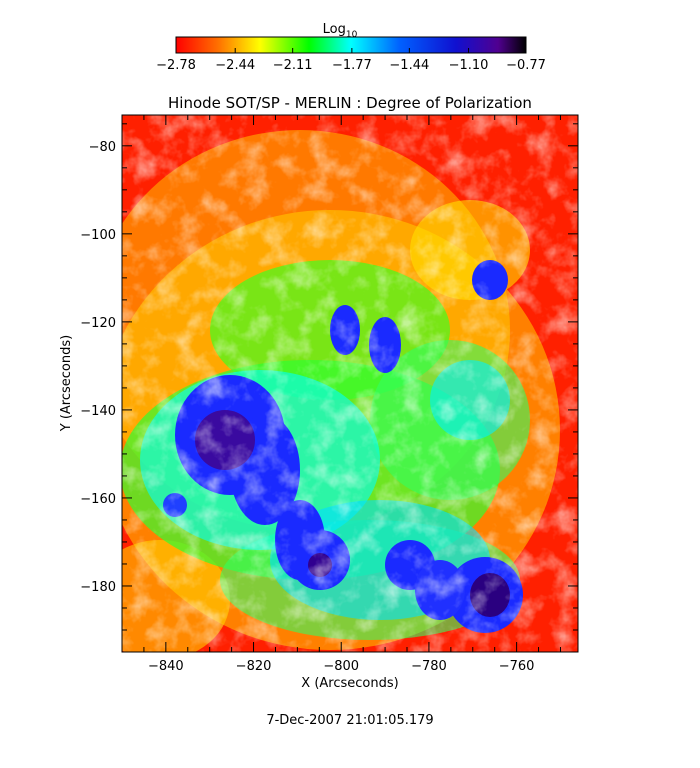 The height and width of the screenshot is (768, 700). Describe the element at coordinates (526, 65) in the screenshot. I see `colorbar-tick-label: −0.77` at that location.